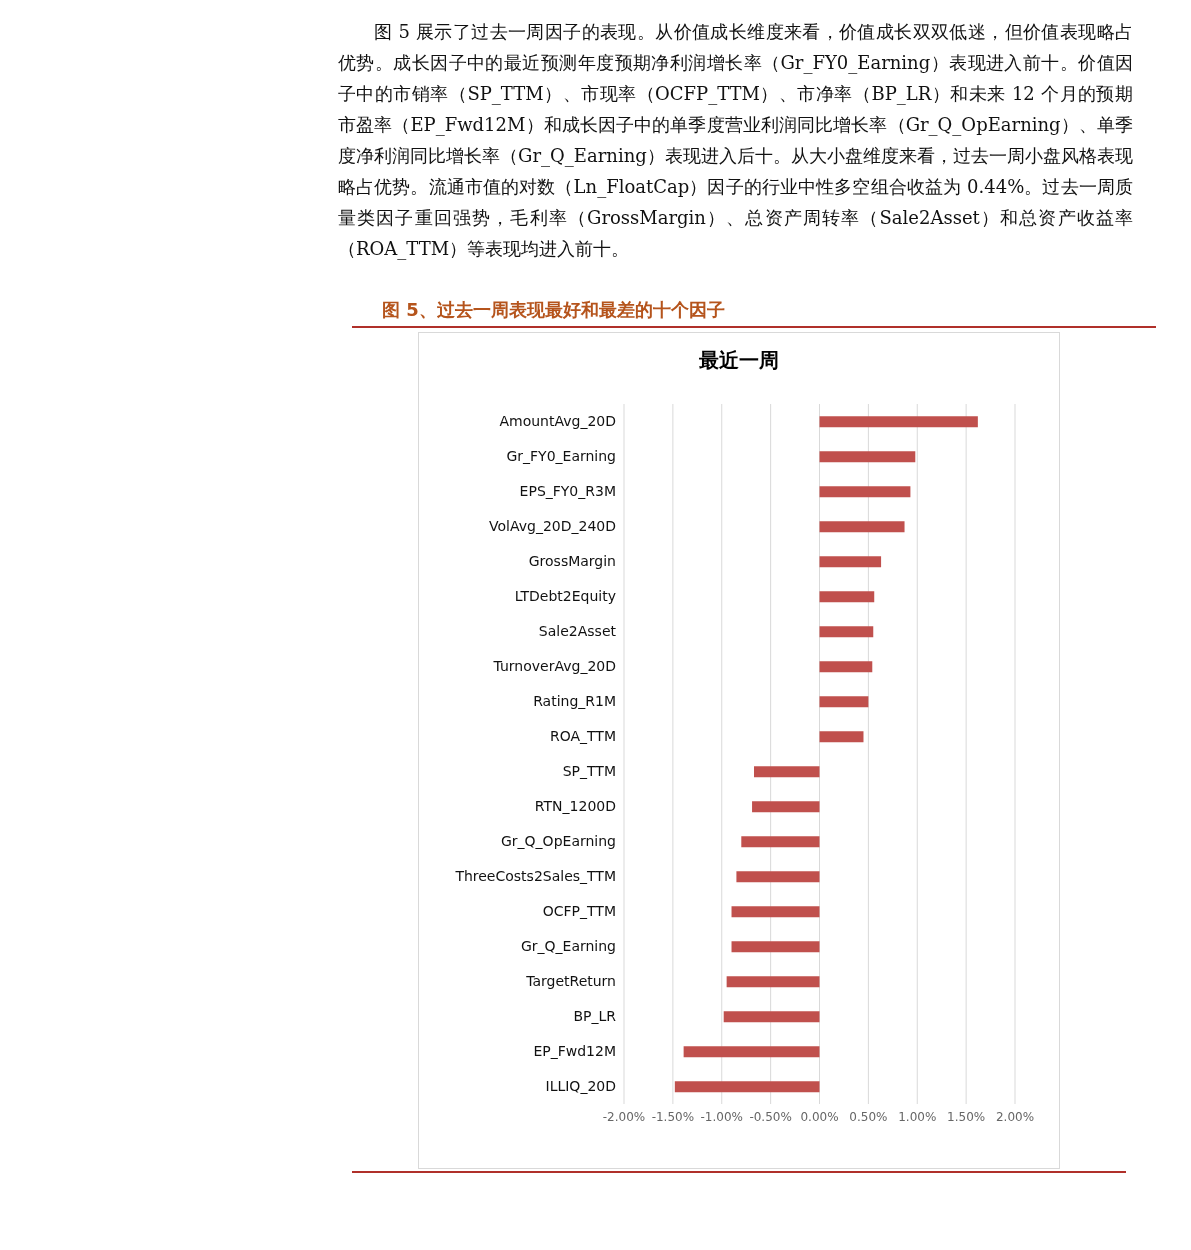  I want to click on caption: 图 5 展示了过去一周因子的表现。从价值成长维度来看，价值成长双双低迷，但价值表现略占优势。成长因子中的最近预测年度预期净利润增长率（Gr_FY0_Earning）表现进入前十。价值因子中的市销率（SP_TTM）、市现率（OCFP_TTM）、市净率（BP_LR）和未来 12 个月的预期市盈率（EP_Fwd12M）和成长因子中的单季度营业利润同比增长率（Gr_Q_OpEarning）、单季度净利润同比增长率（Gr_Q_Earning）表现进入后十。从大小盘维度来看，过去一周小盘风格表现略占优势。流通市值的对数（Ln_FloatCap）因子的行业中性多空组合收益为 0.44%。过去一周质量类因子重回强势，毛利率（GrossMargin）、总资产周转率（Sale2Asset）和总资产收益率（ROA_TTM）等表现均进入前十。, so click(735, 141).